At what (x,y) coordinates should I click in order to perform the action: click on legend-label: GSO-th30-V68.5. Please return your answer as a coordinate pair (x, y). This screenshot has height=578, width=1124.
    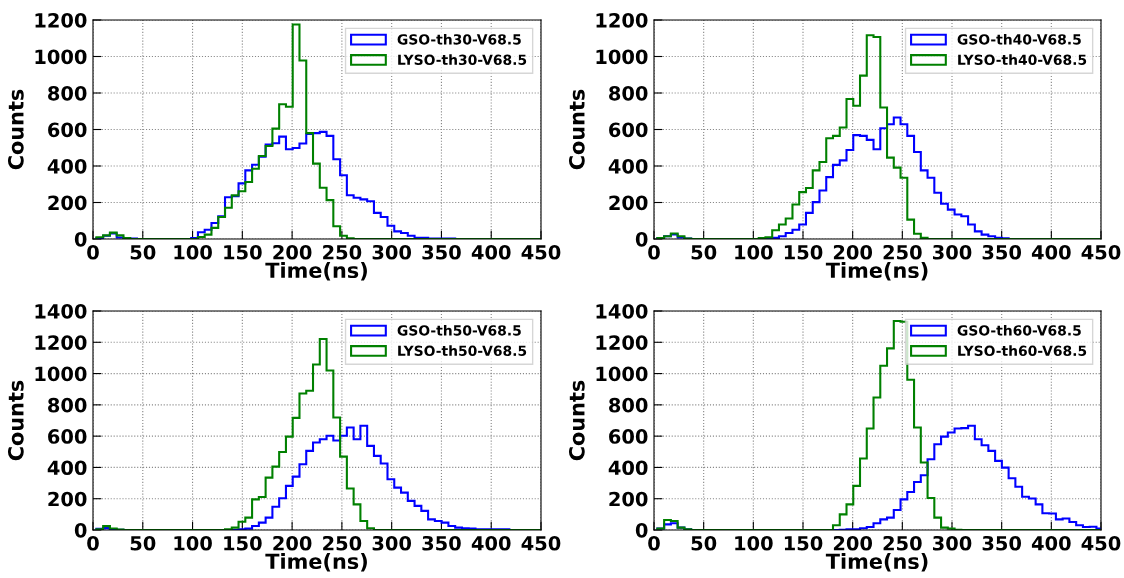
    Looking at the image, I should click on (459, 39).